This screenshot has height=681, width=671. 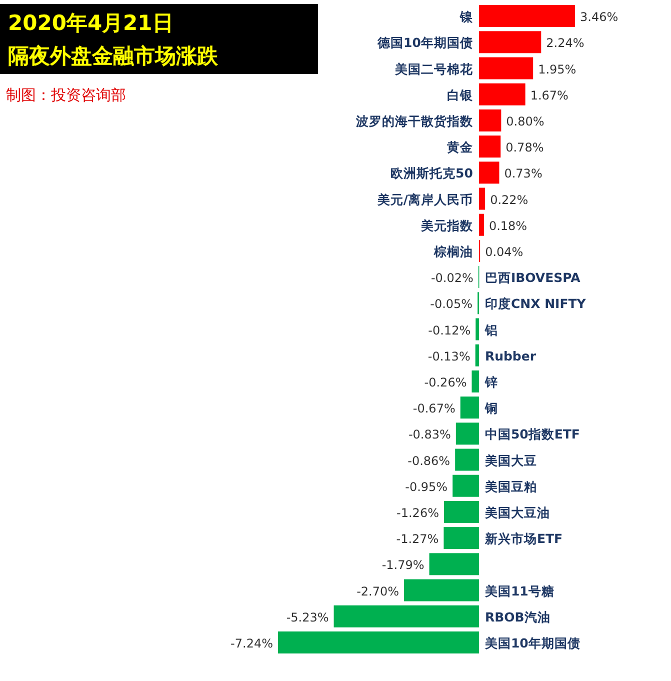 What do you see at coordinates (452, 251) in the screenshot?
I see `y-tick-label: 棕榈油` at bounding box center [452, 251].